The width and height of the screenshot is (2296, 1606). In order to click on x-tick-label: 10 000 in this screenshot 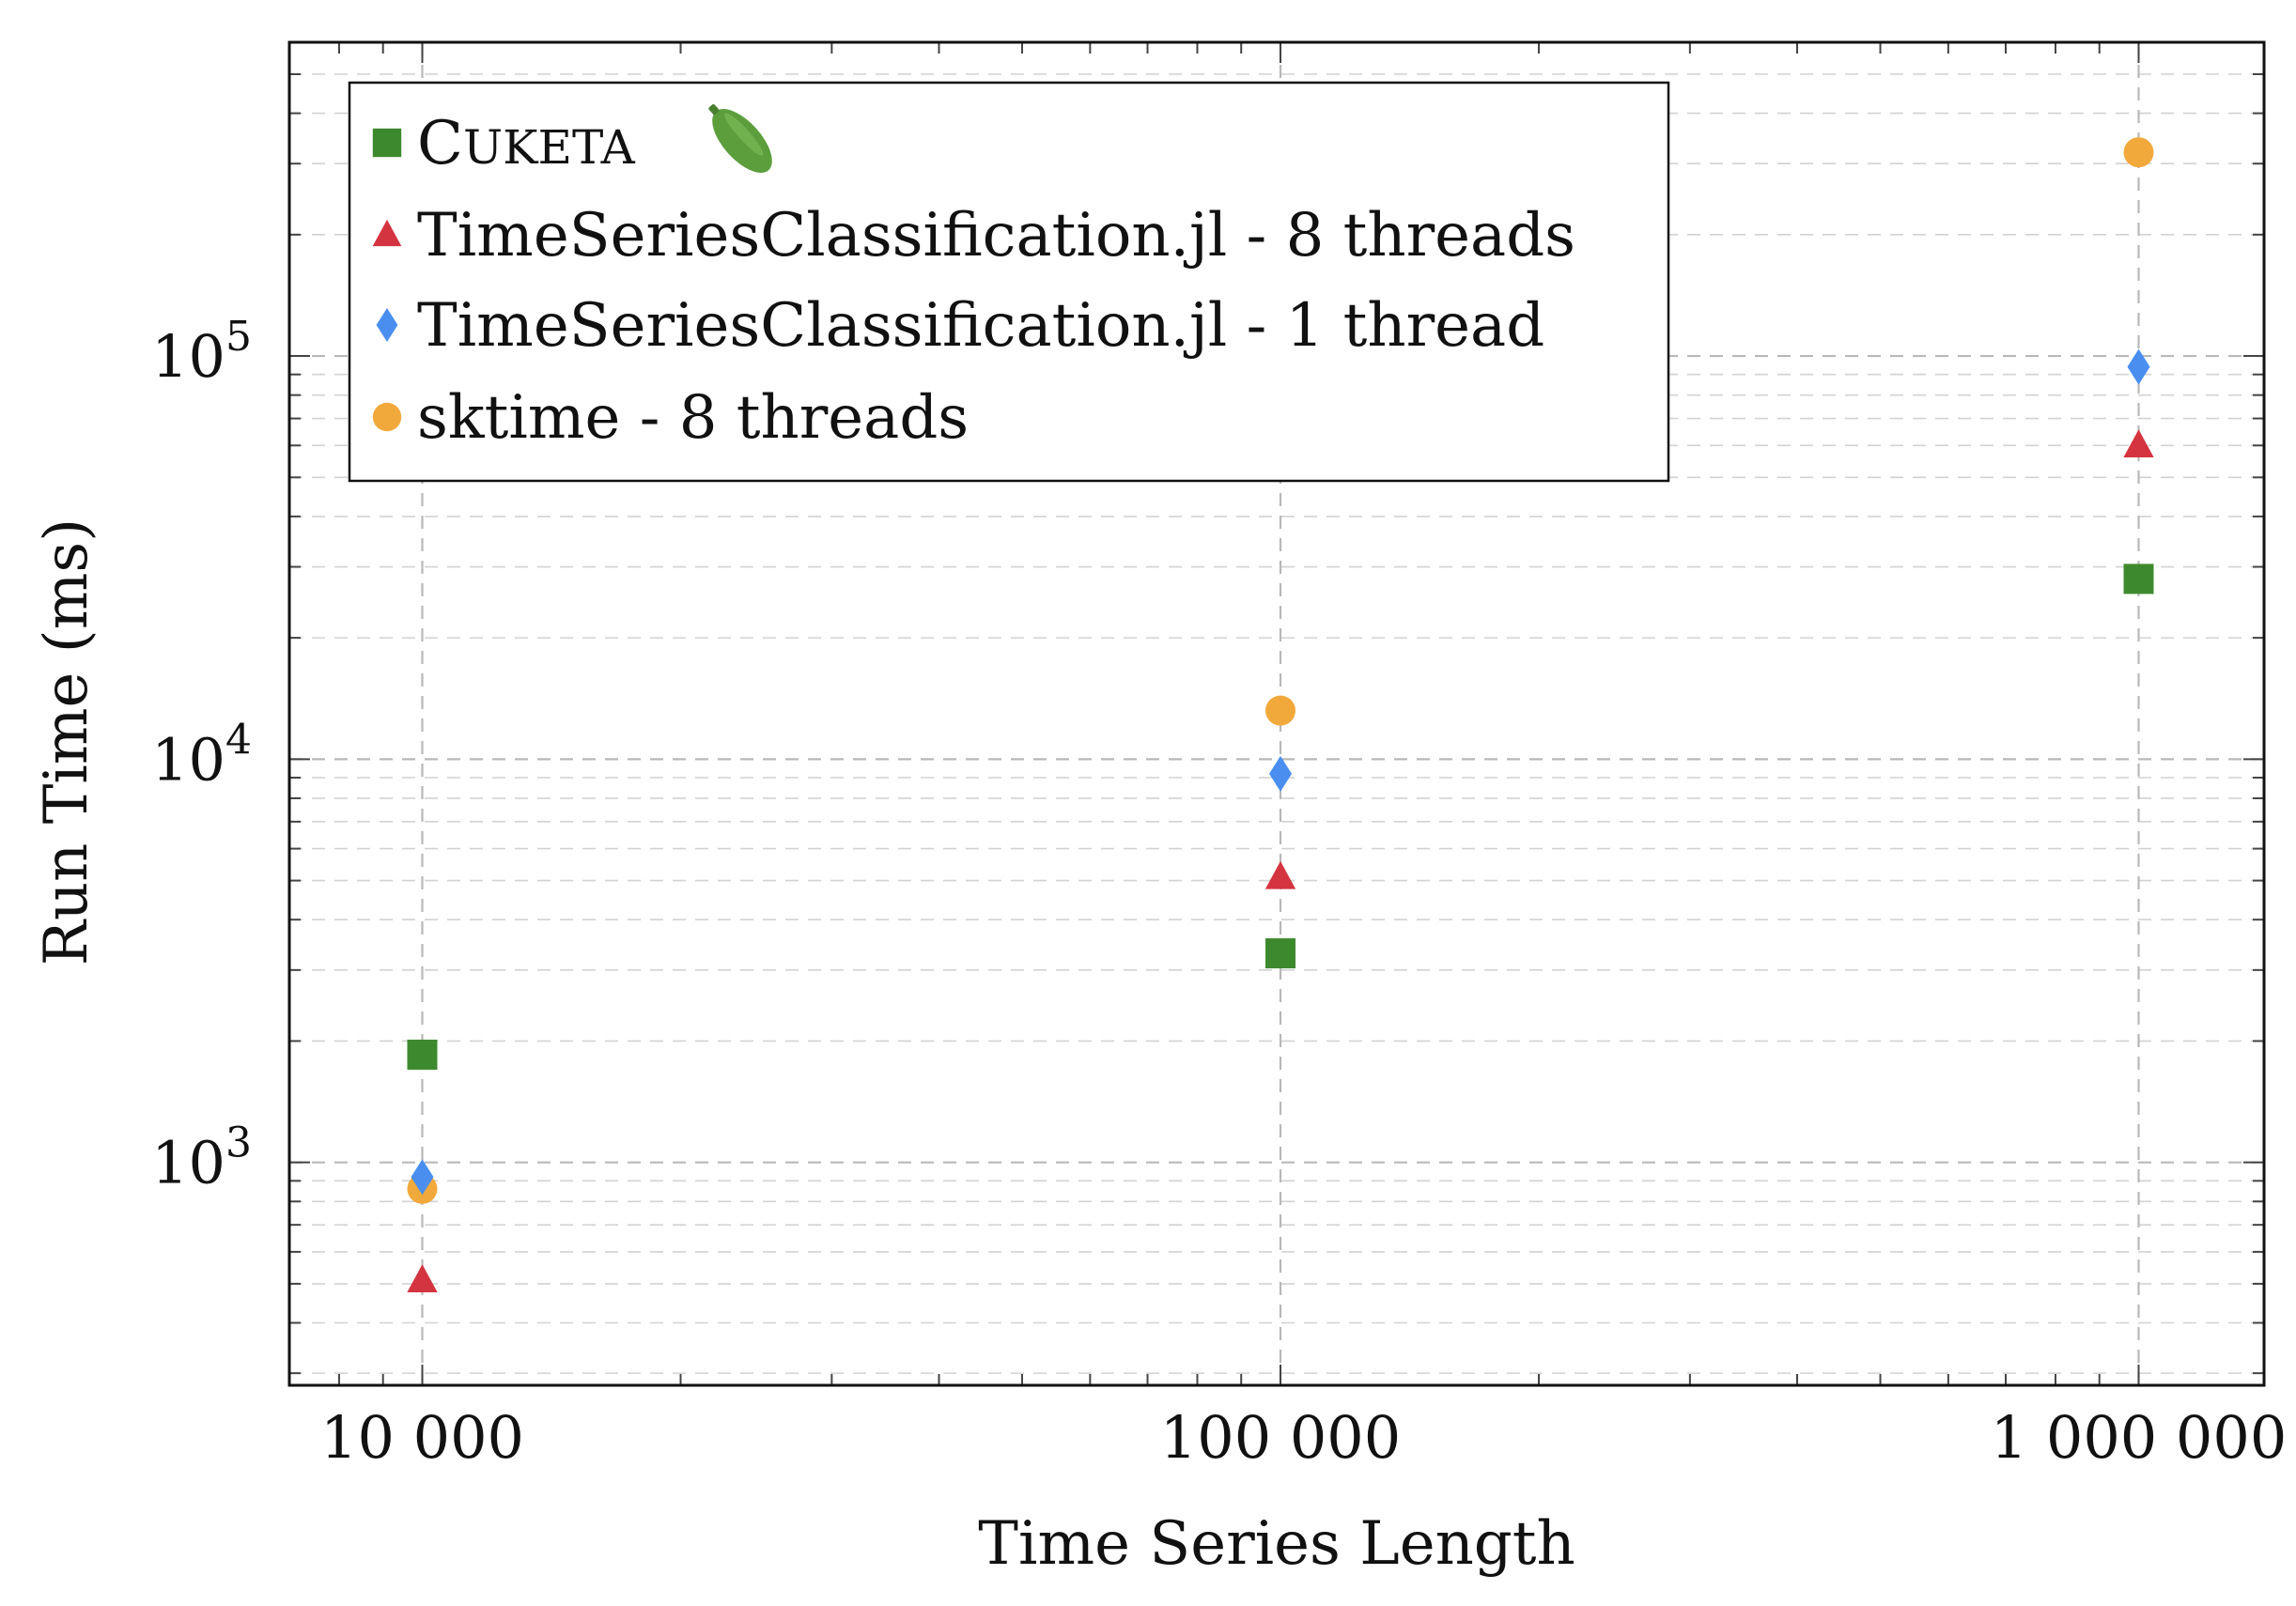, I will do `click(422, 1437)`.